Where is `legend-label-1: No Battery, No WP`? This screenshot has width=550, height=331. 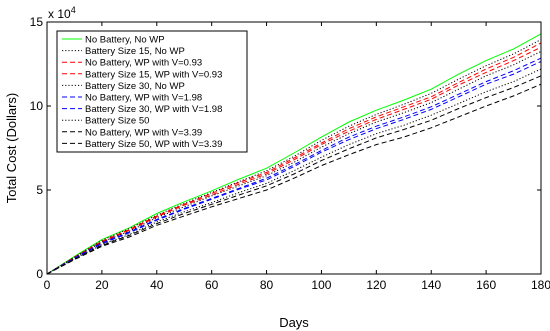 legend-label-1: No Battery, No WP is located at coordinates (125, 40).